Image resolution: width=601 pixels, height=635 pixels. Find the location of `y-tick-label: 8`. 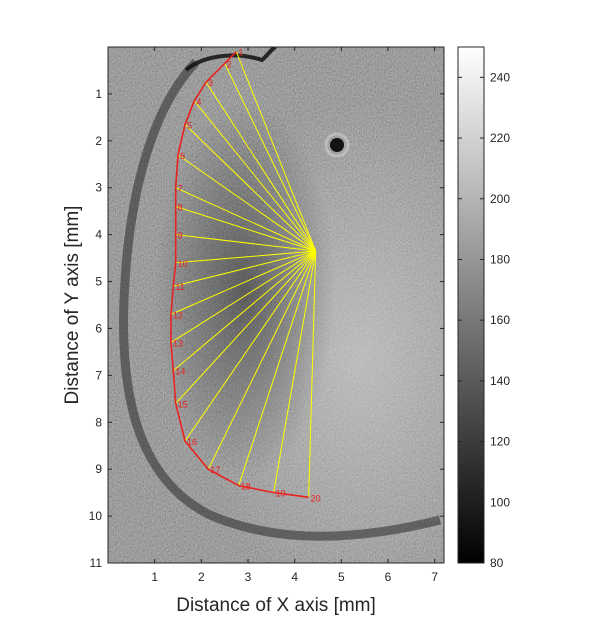

y-tick-label: 8 is located at coordinates (98, 422).